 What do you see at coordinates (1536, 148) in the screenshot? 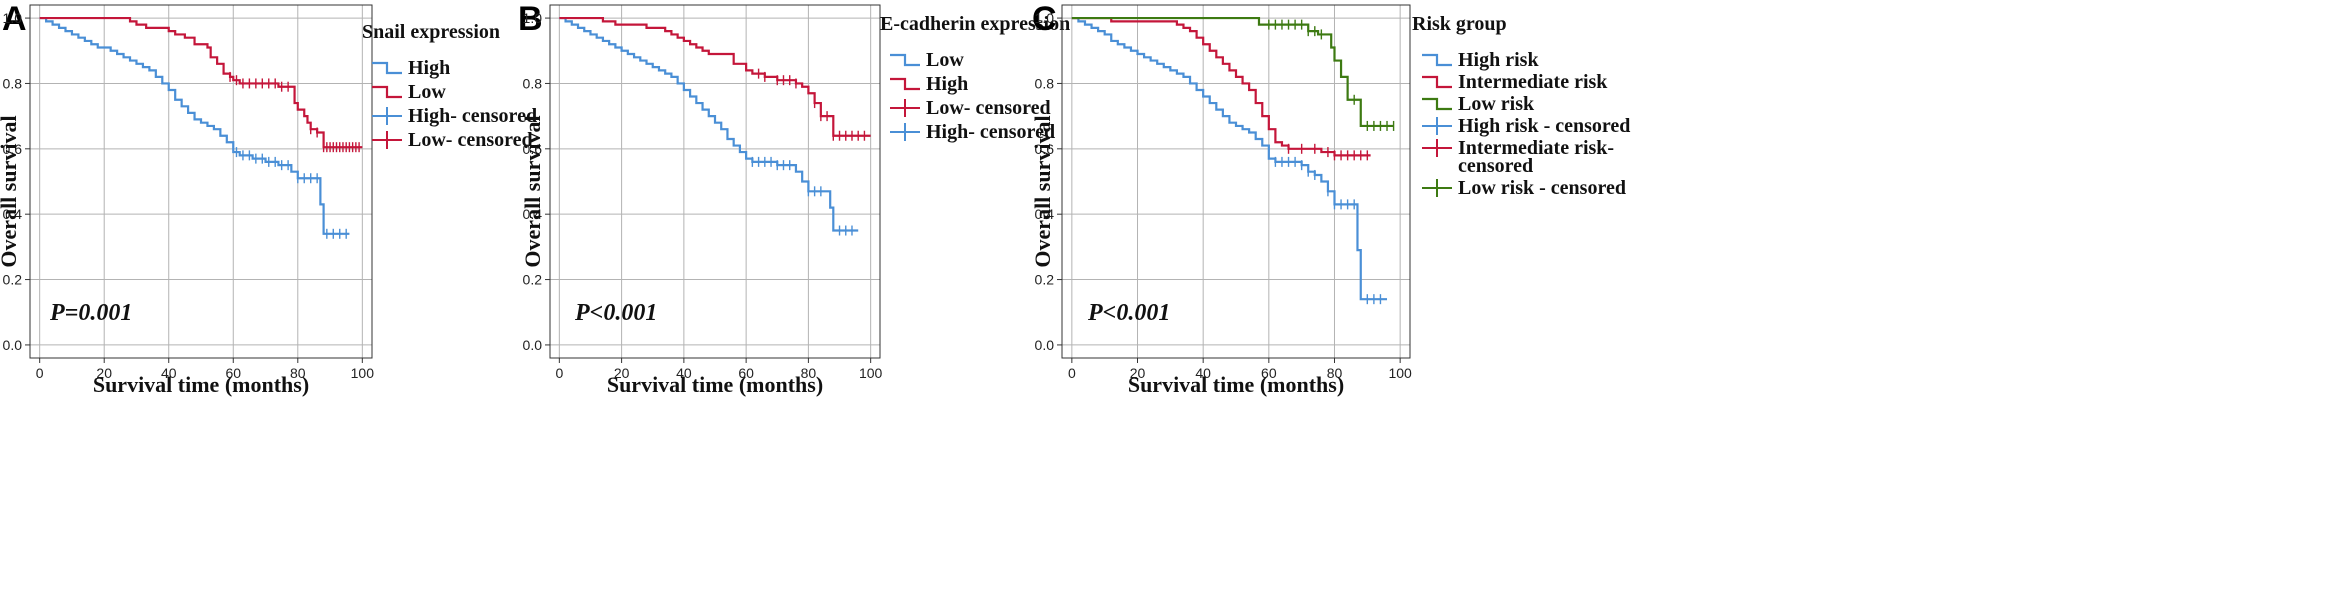
I see `legend-label: Intermediate risk-` at bounding box center [1536, 148].